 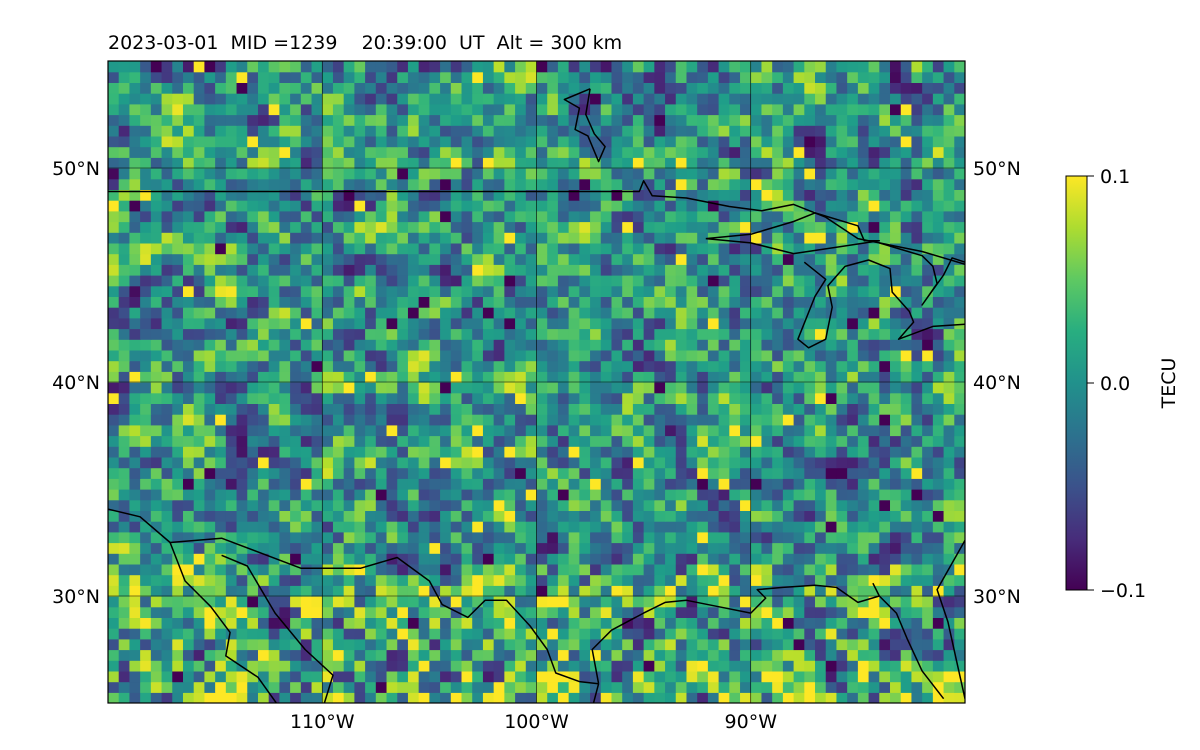 I want to click on y-tick-label-right: 30°N, so click(x=997, y=597).